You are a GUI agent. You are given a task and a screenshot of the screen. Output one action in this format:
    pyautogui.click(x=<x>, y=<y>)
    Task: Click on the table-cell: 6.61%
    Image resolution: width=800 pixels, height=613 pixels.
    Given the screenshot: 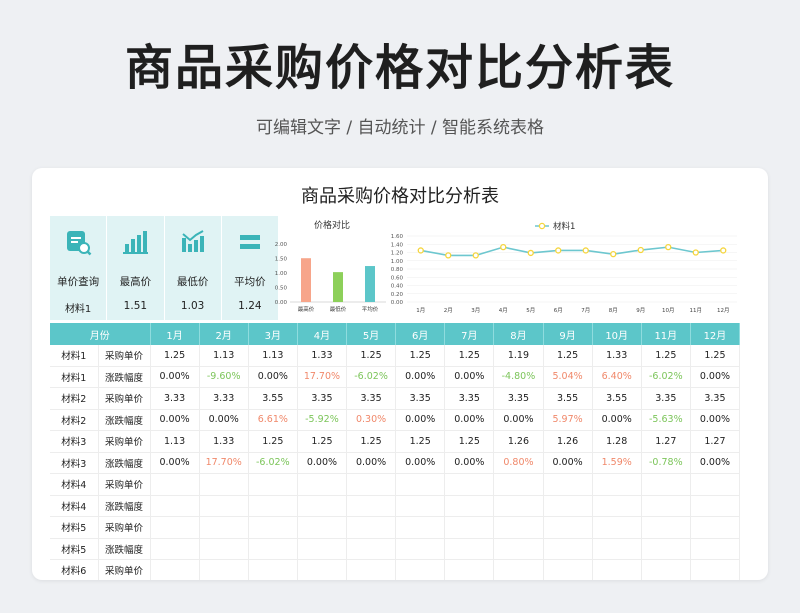 What is the action you would take?
    pyautogui.click(x=273, y=420)
    